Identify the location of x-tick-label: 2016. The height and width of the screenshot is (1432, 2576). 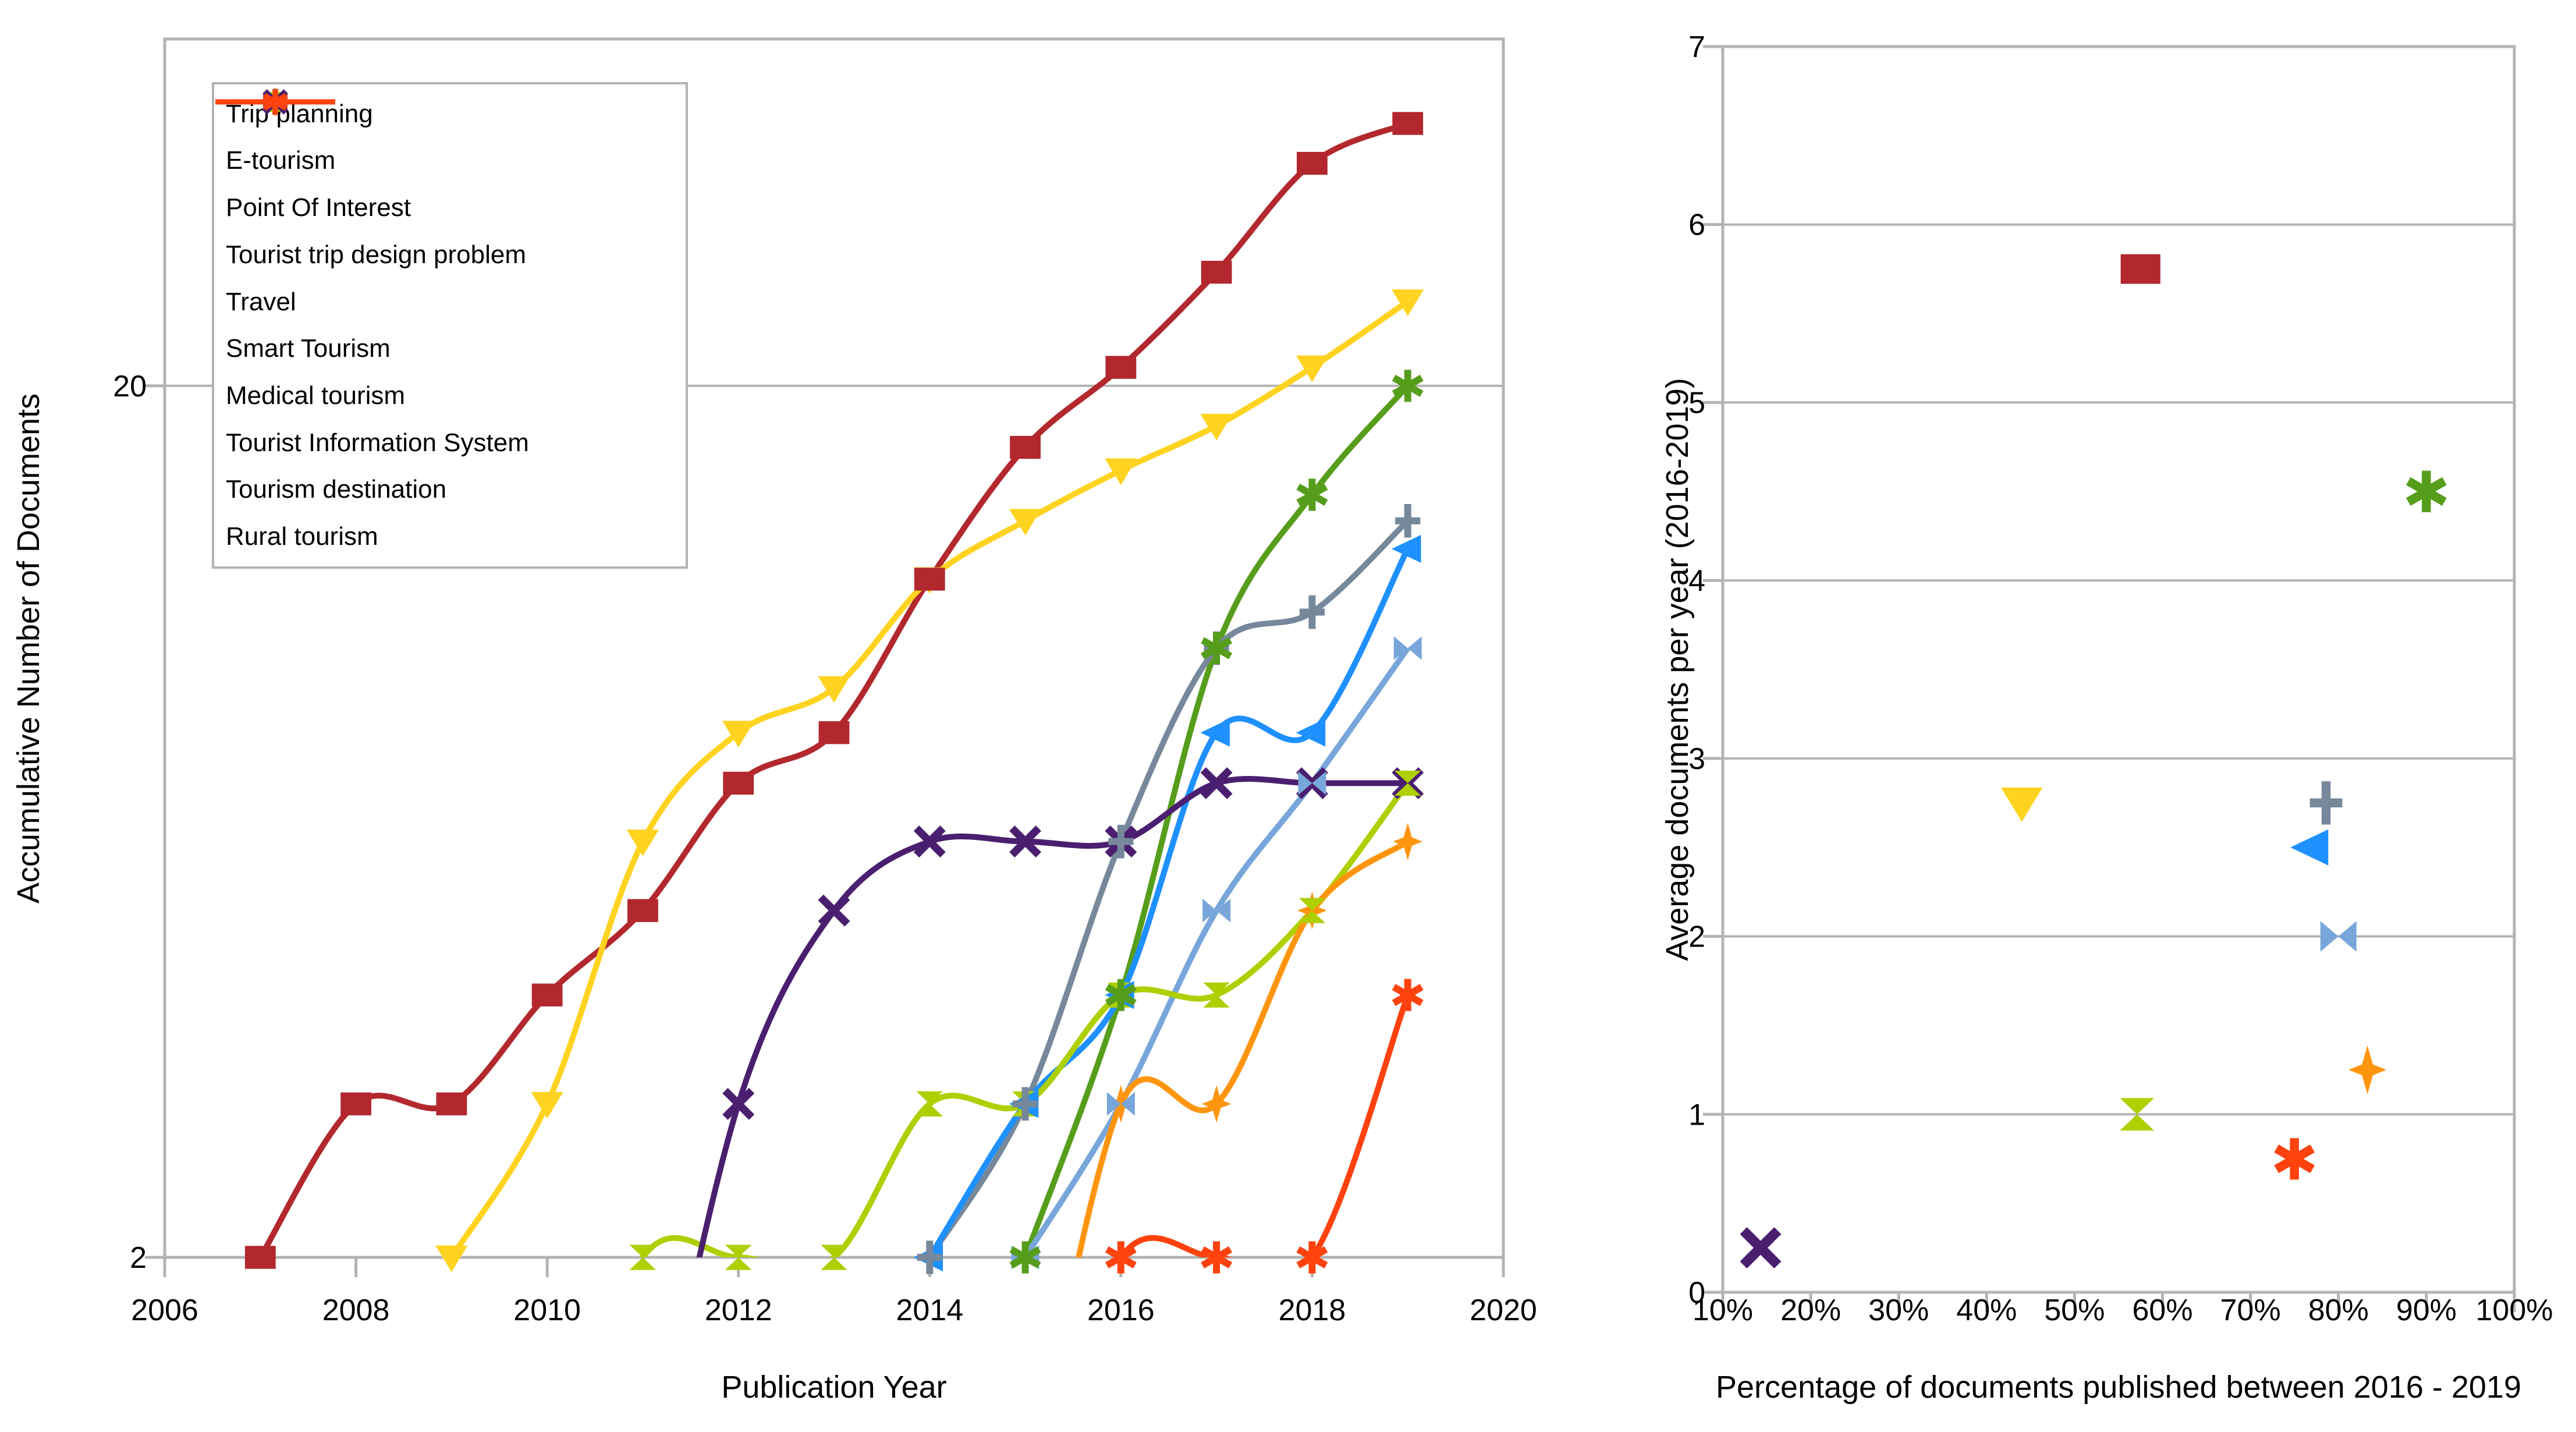
(1121, 1310).